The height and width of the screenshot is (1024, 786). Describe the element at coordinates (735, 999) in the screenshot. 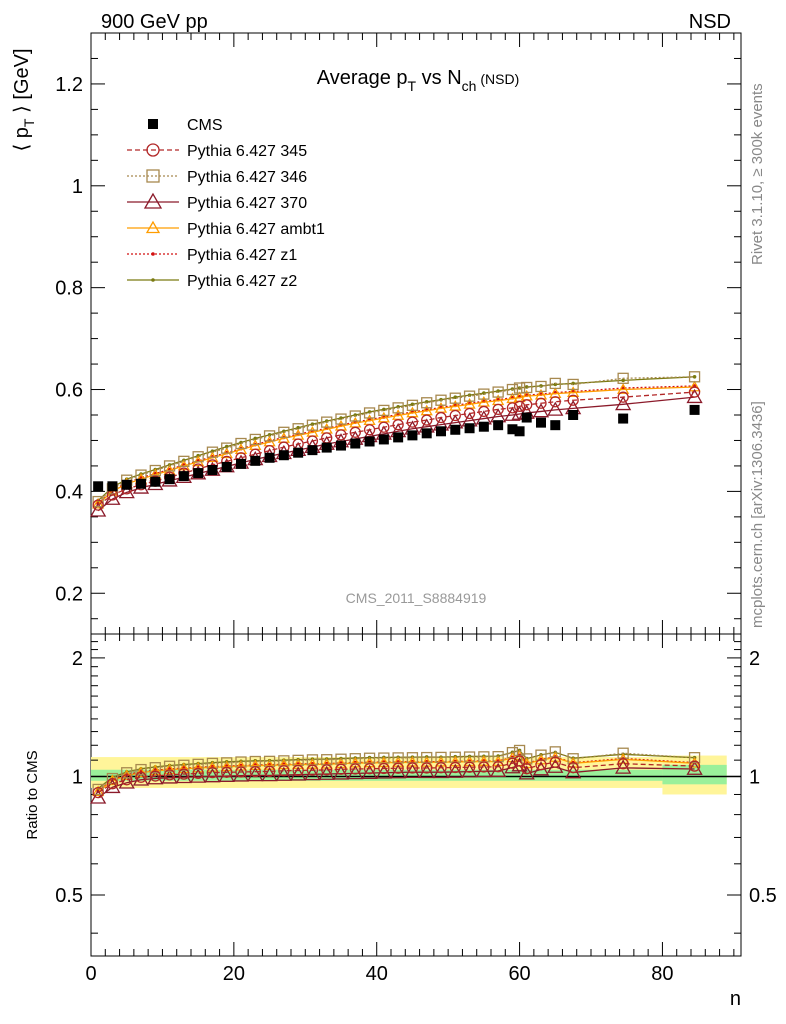

I see `x-axis-label: n` at that location.